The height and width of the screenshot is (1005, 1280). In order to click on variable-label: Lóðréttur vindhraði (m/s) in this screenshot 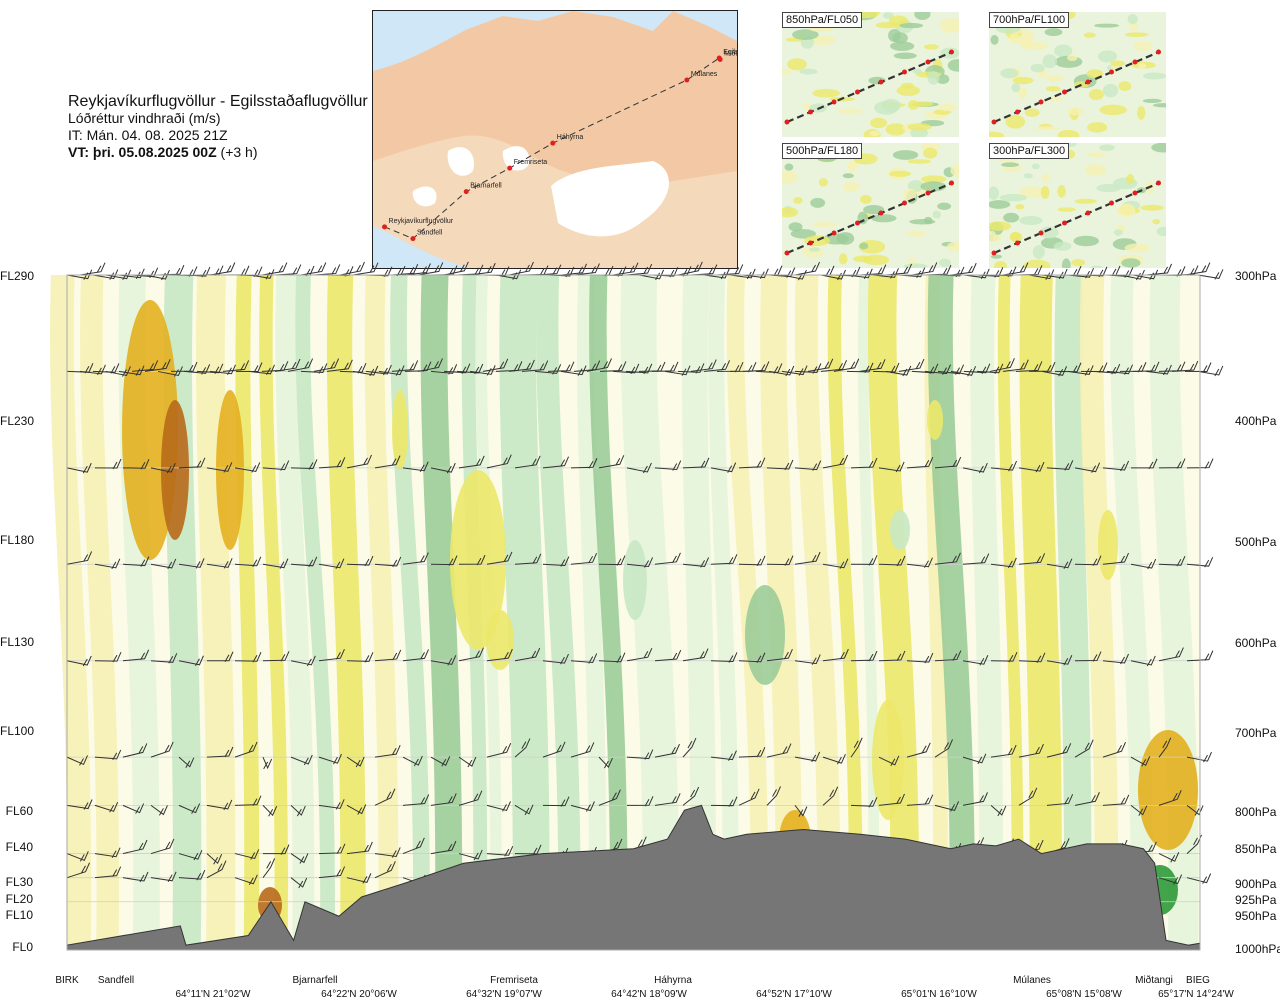, I will do `click(144, 118)`.